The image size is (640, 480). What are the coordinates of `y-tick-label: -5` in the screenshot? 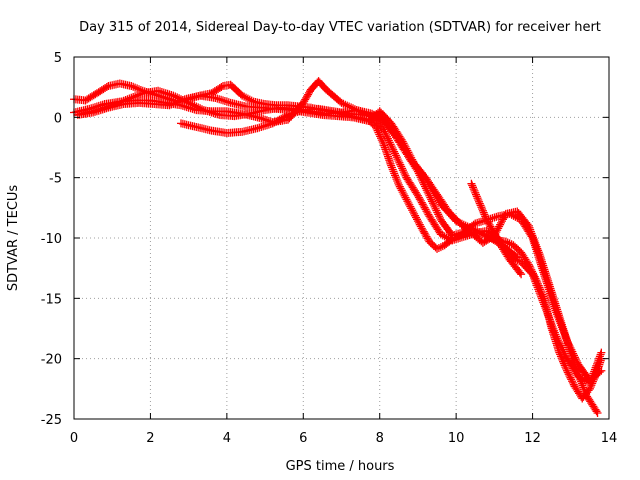 It's located at (55, 179).